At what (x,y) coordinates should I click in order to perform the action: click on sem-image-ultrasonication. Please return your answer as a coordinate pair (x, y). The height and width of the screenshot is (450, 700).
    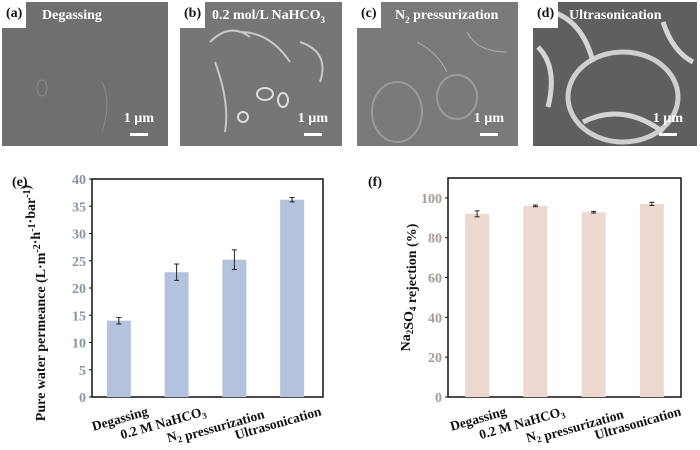
    Looking at the image, I should click on (615, 74).